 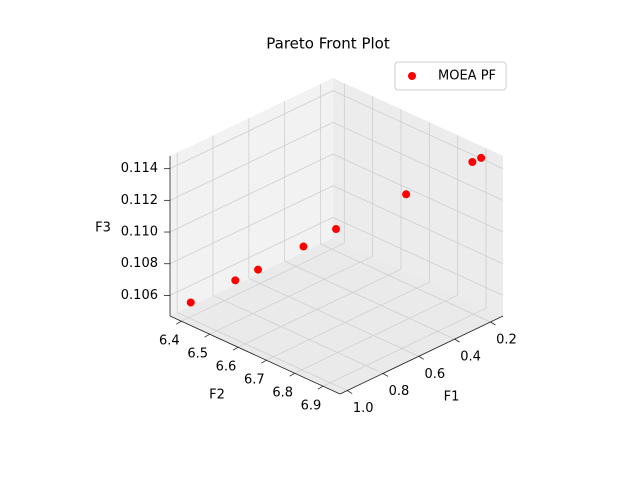 I want to click on y-axis-label: F2, so click(x=217, y=395).